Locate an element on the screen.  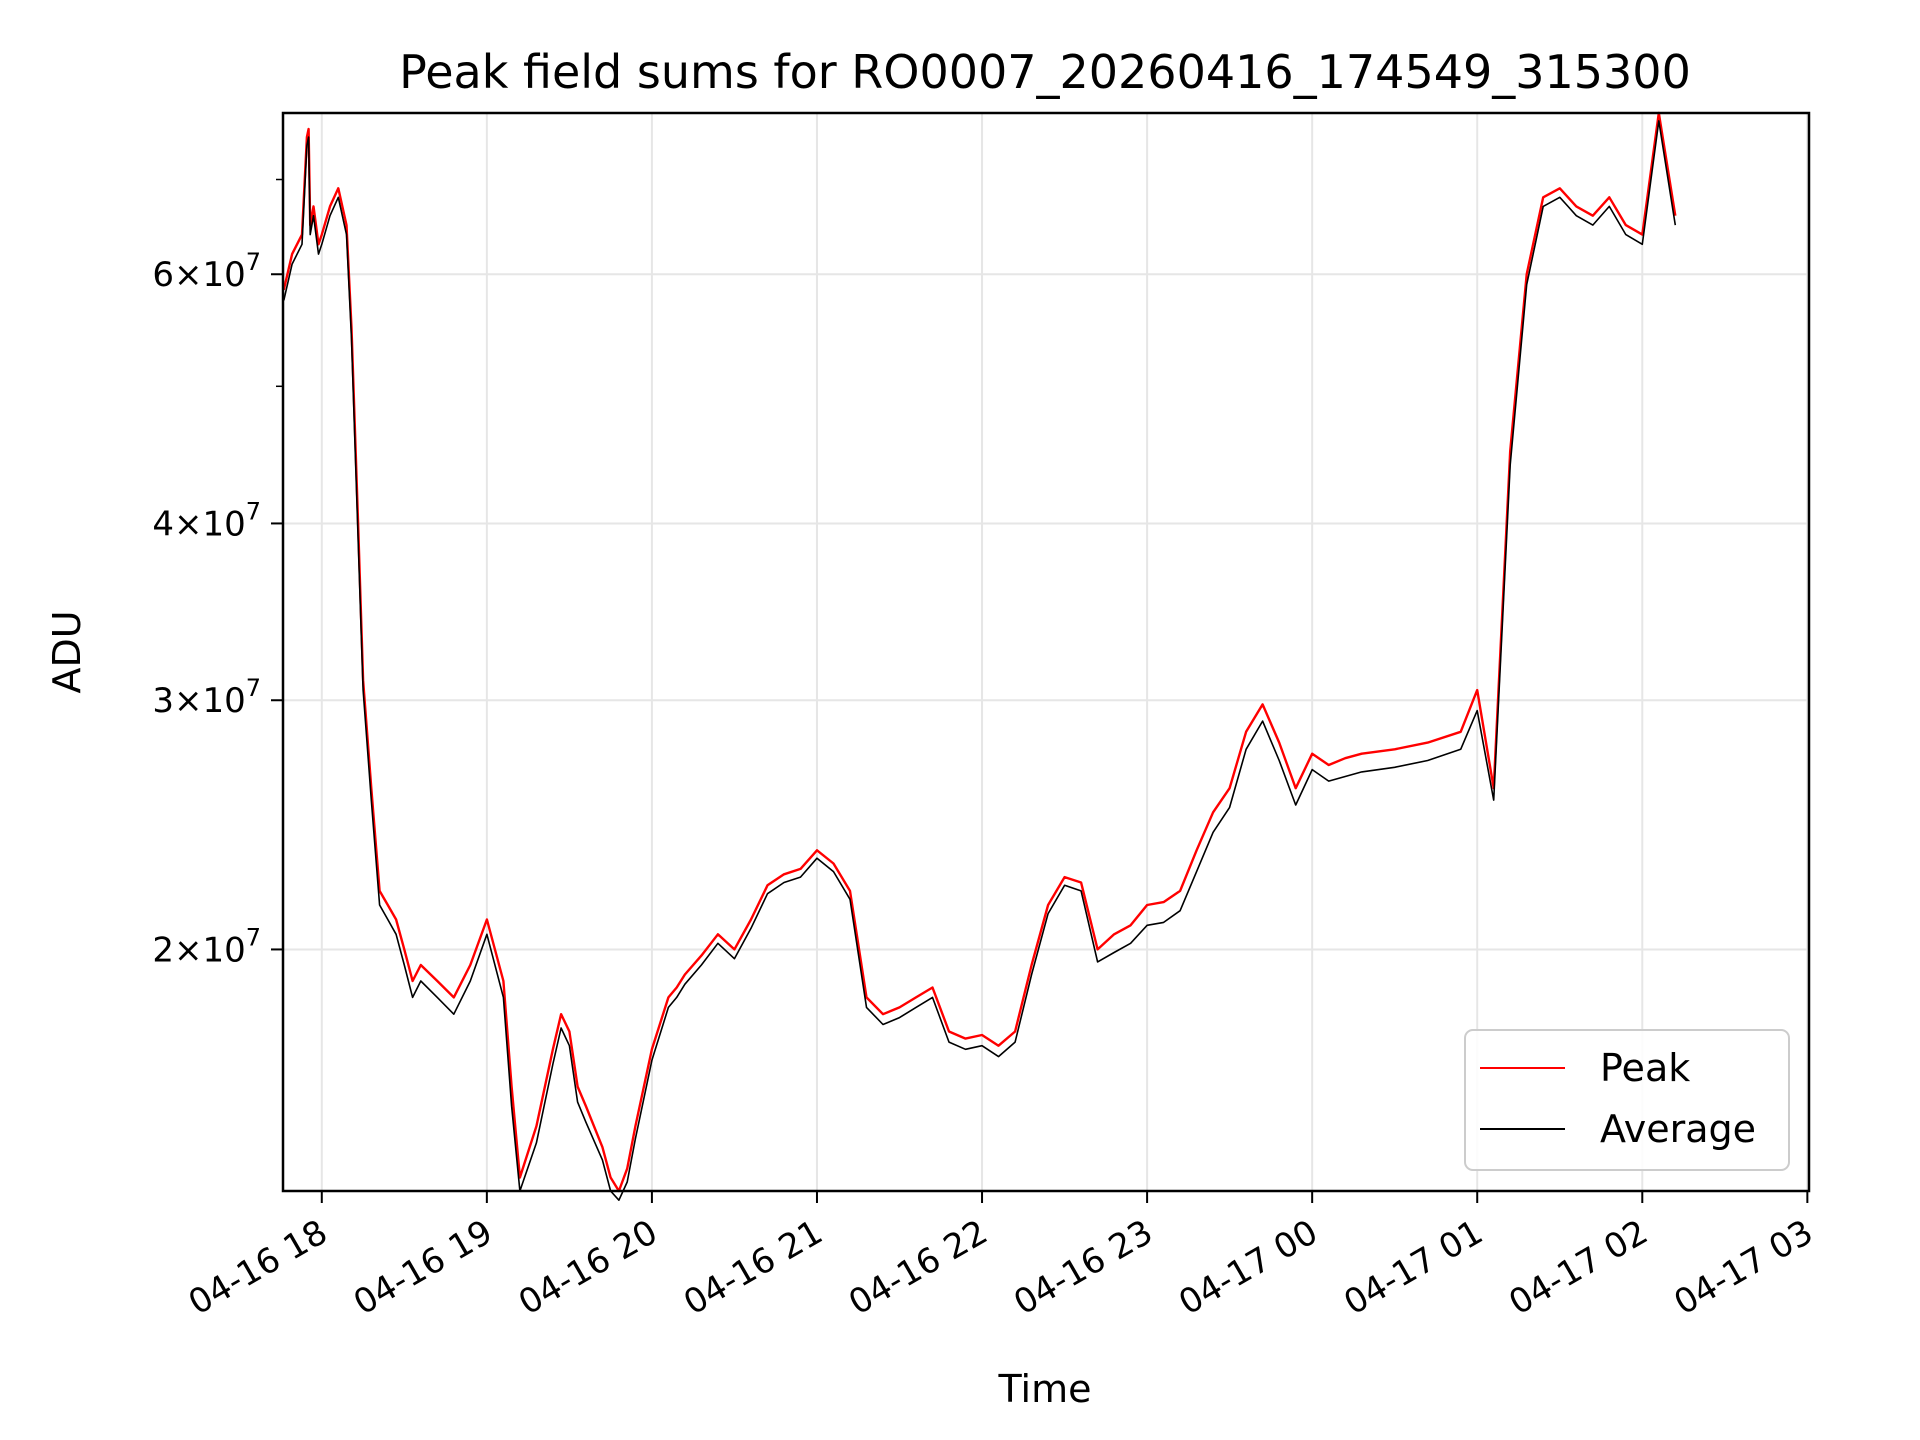
legend-average-label: Average is located at coordinates (1678, 1129).